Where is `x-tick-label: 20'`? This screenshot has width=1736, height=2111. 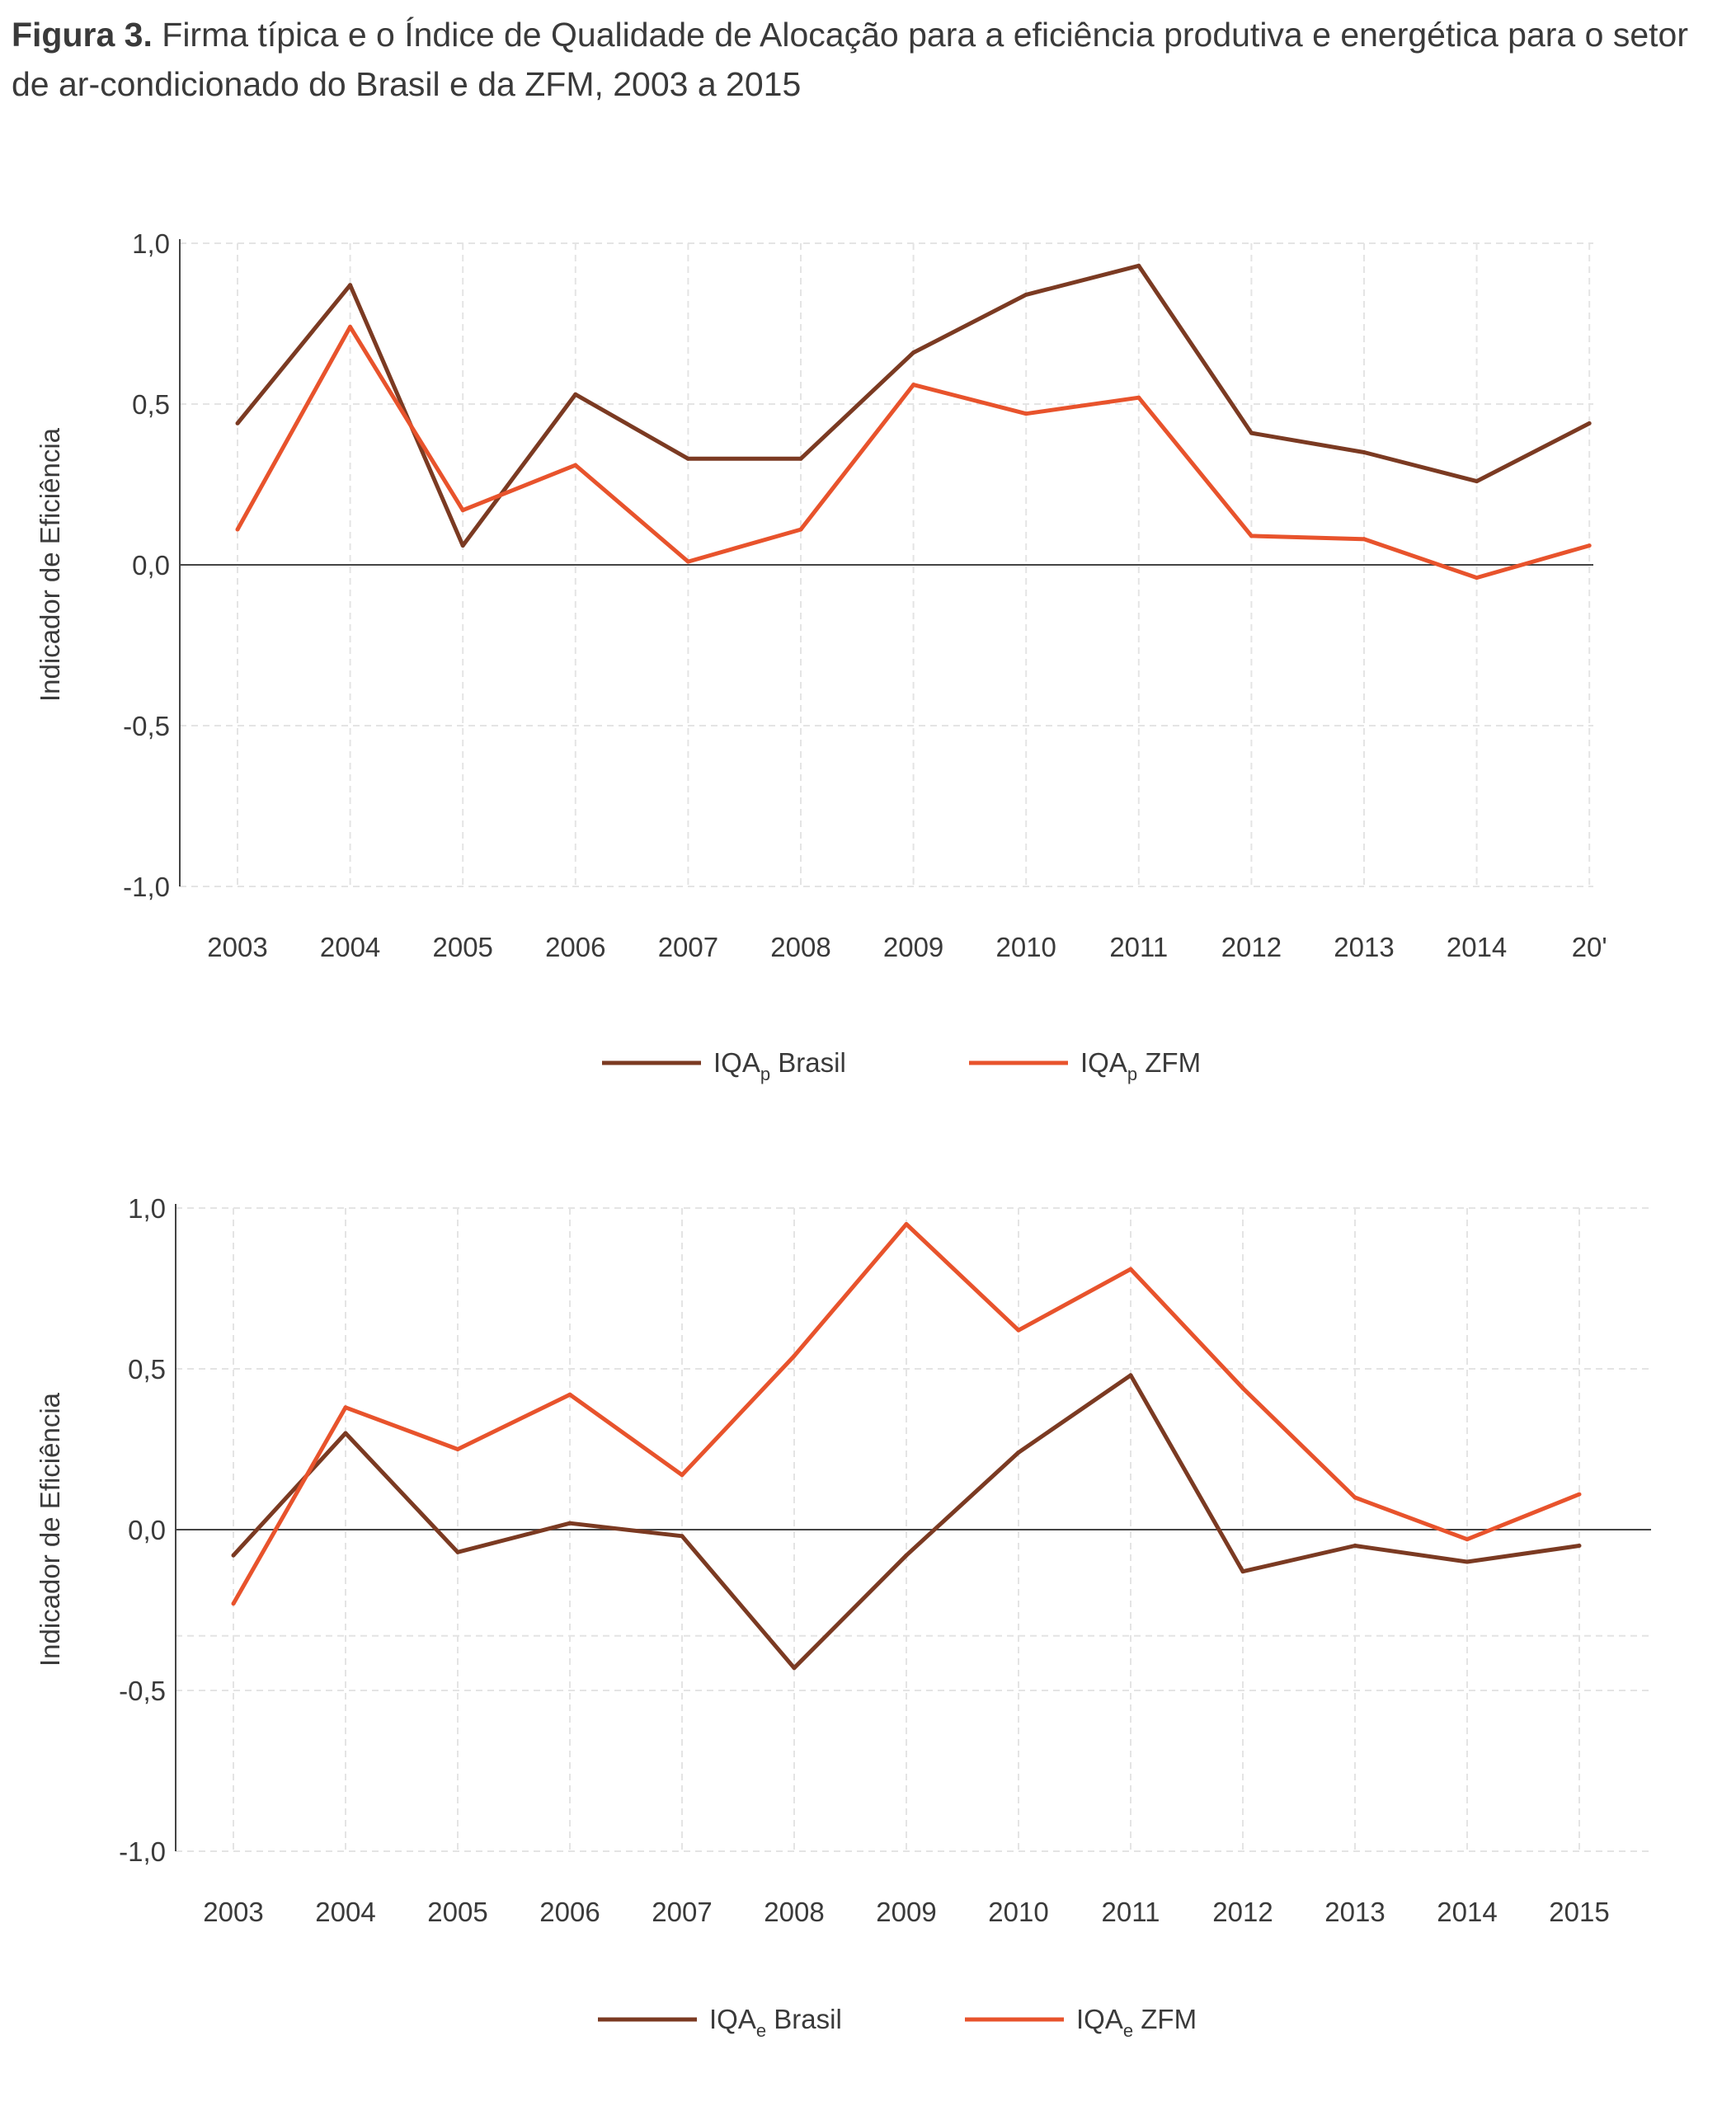 x-tick-label: 20' is located at coordinates (1589, 947).